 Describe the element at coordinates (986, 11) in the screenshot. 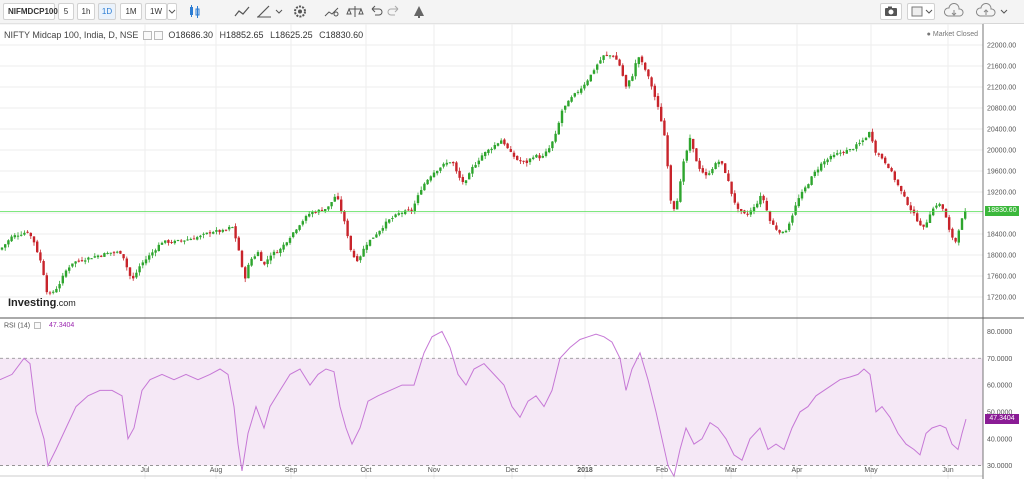

I see `cloud-save-button` at that location.